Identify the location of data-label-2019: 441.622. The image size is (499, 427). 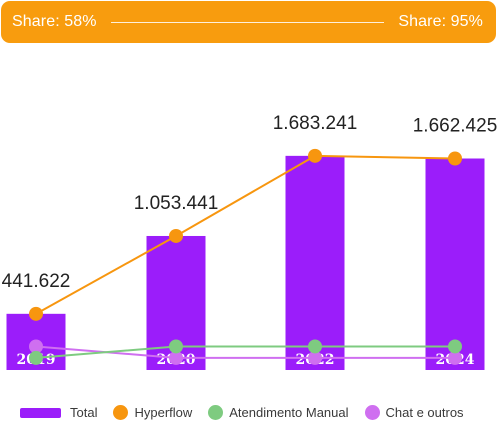
(36, 281).